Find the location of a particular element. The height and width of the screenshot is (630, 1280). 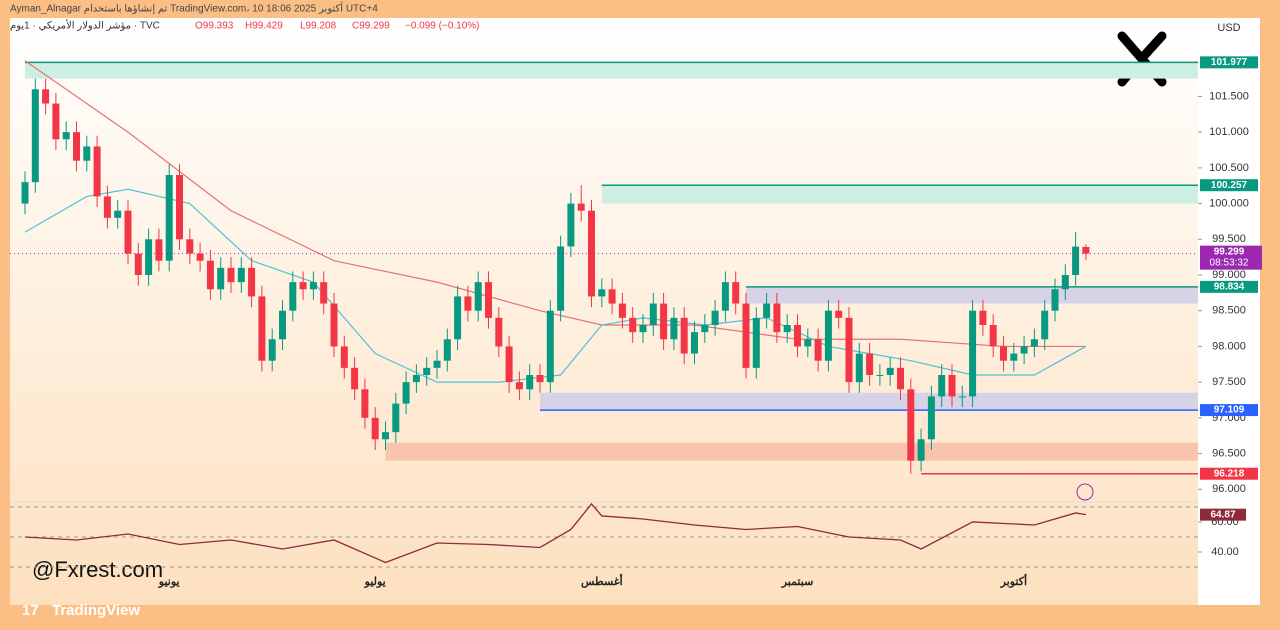

header-text: مؤشر الدولار الأمريكي · 1يوم · TVC is located at coordinates (85, 26).